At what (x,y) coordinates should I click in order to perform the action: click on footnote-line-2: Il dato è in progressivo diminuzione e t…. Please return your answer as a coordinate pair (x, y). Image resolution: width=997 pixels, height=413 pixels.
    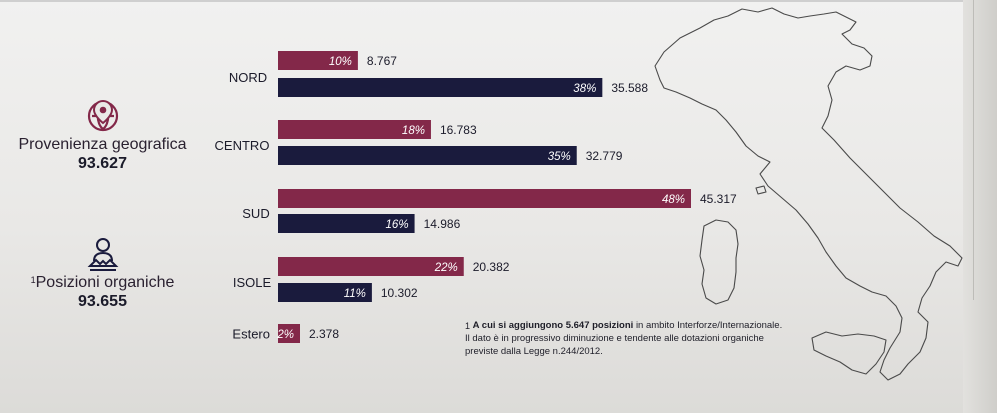
    Looking at the image, I should click on (614, 338).